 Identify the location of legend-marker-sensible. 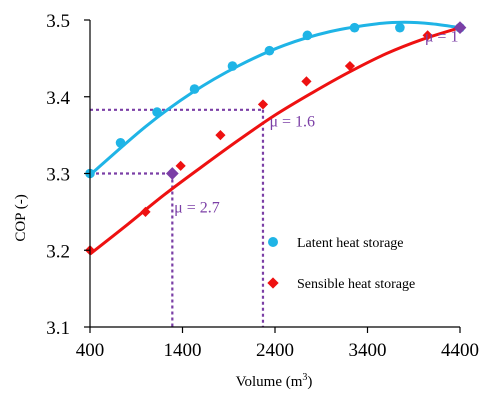
(273, 283).